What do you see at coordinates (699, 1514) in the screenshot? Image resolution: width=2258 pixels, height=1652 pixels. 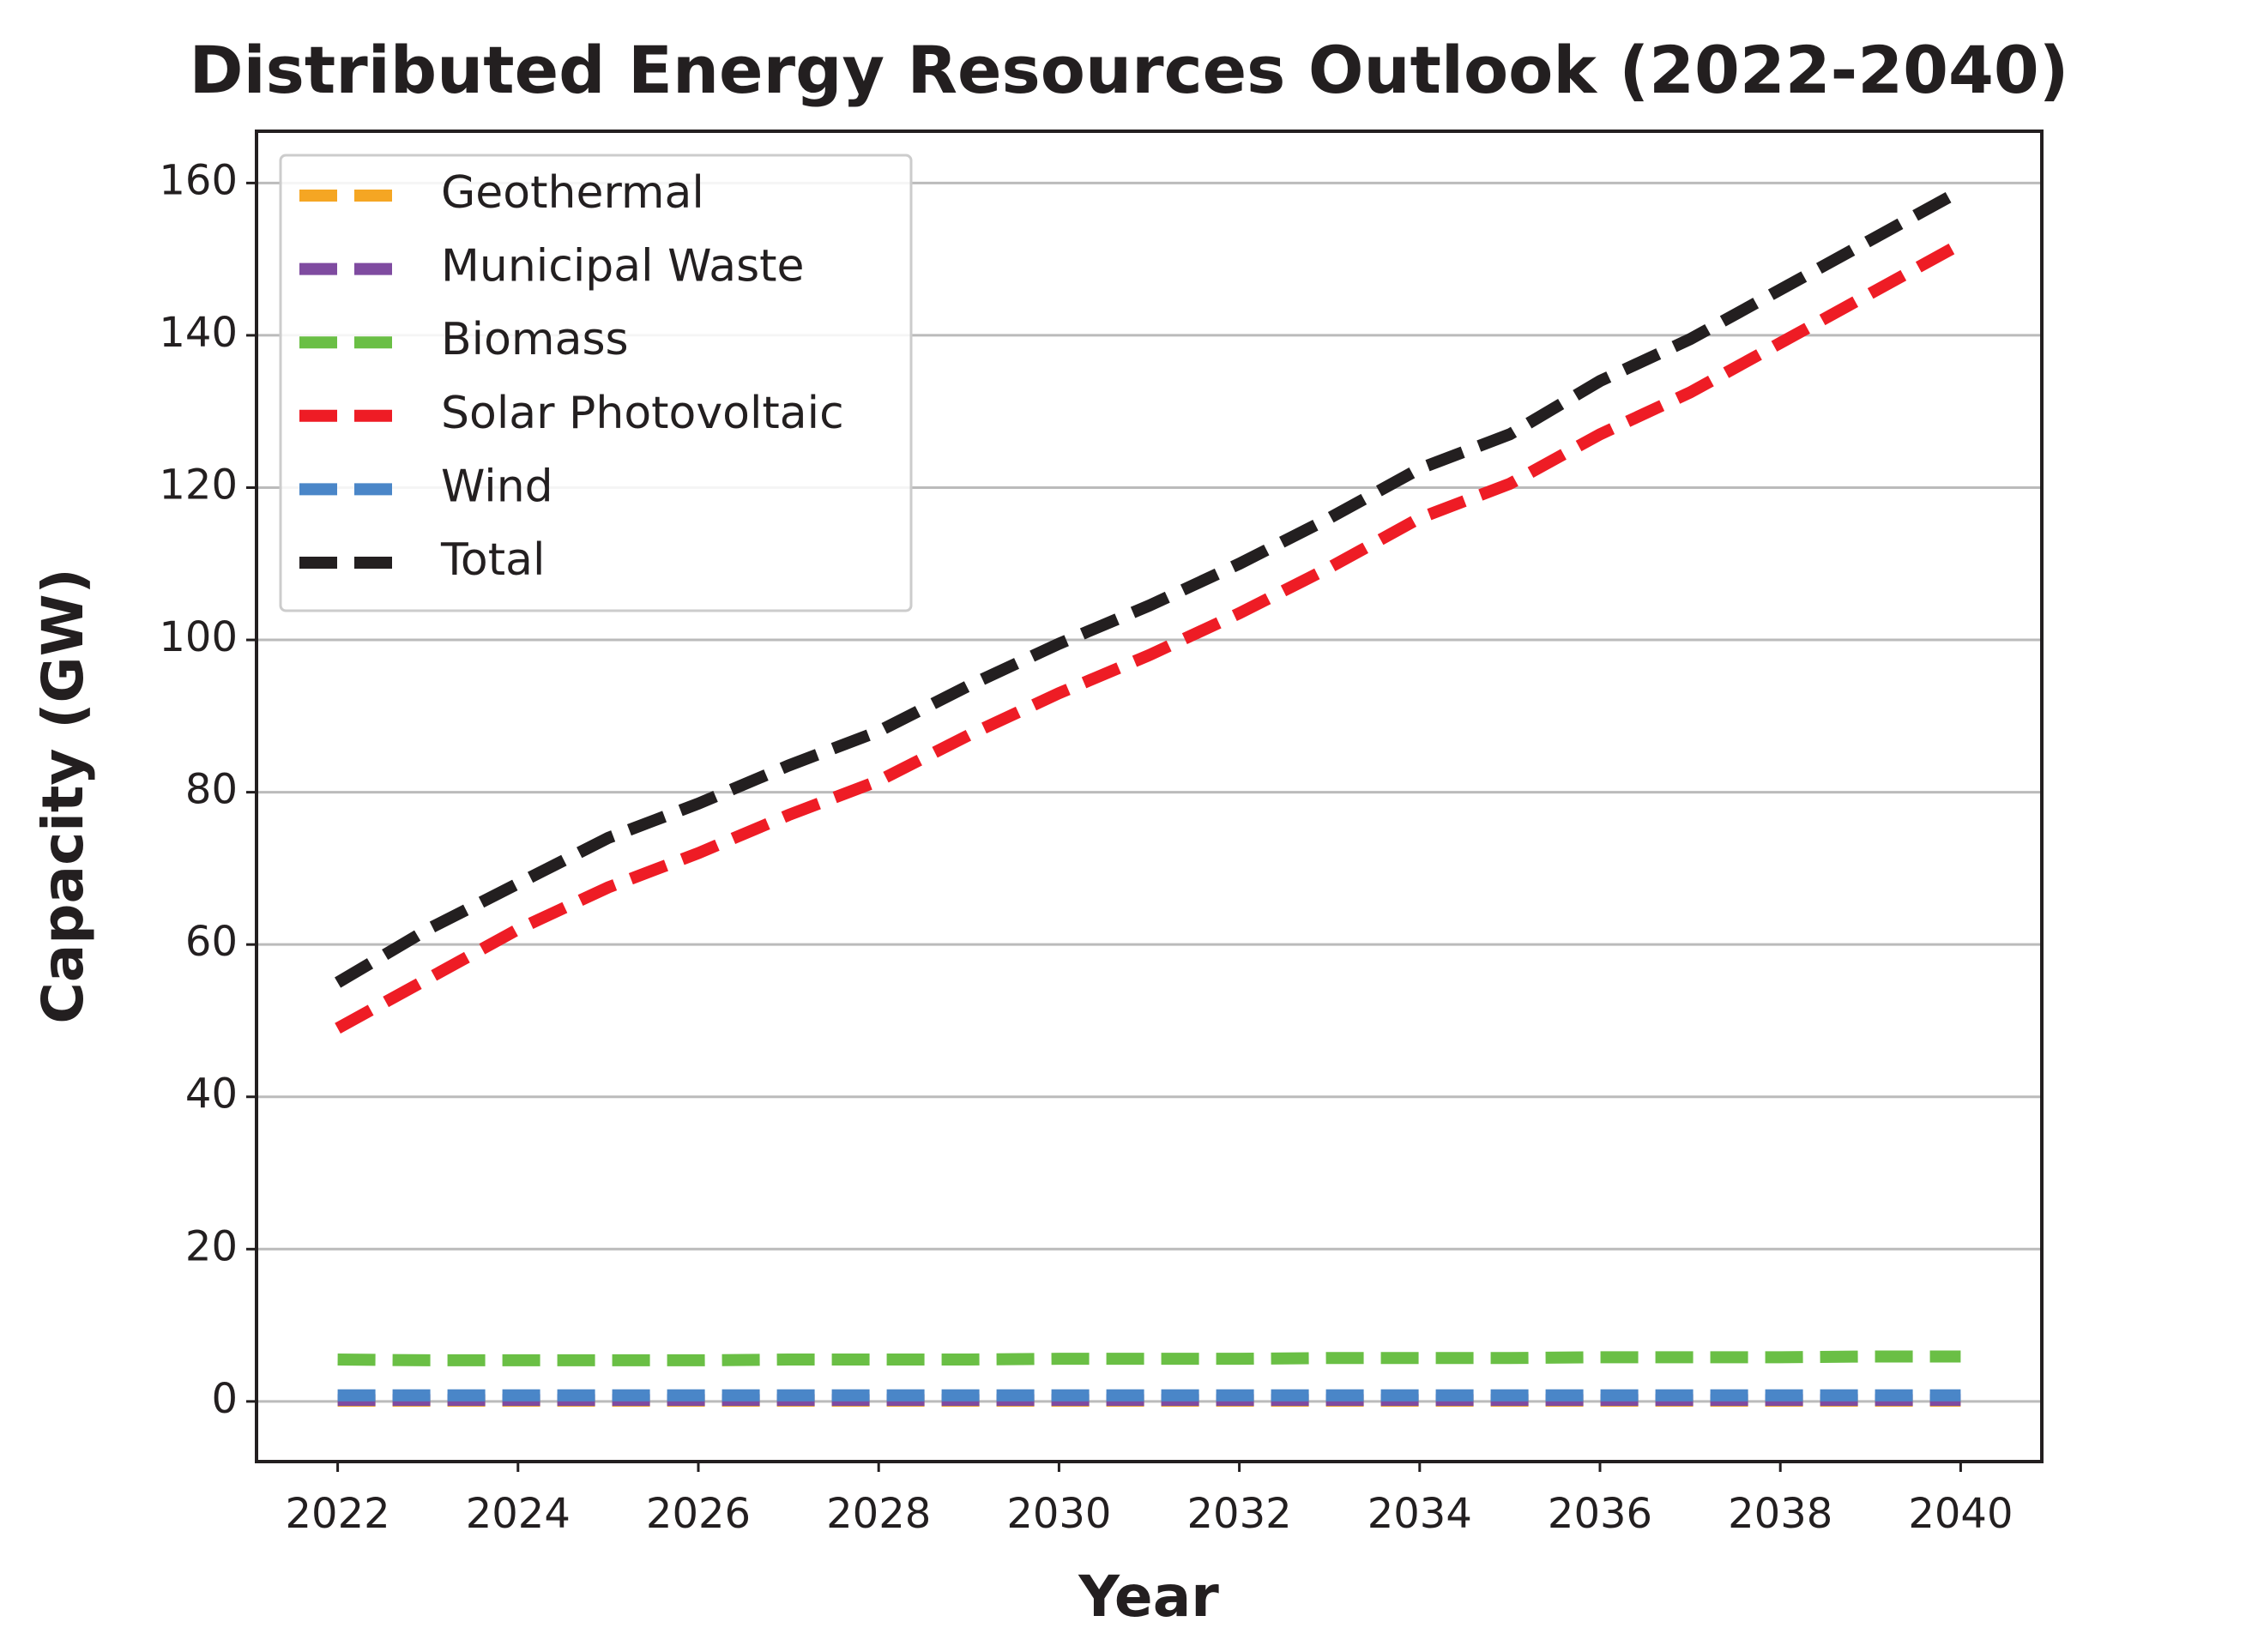 I see `x-tick-label: 2026` at bounding box center [699, 1514].